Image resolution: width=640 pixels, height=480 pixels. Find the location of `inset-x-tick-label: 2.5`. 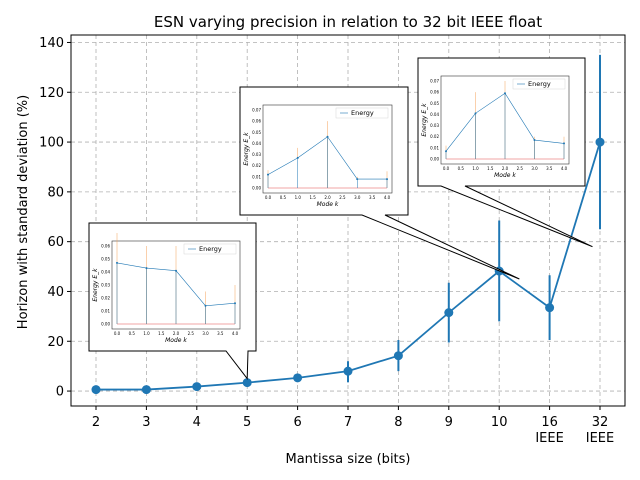

inset-x-tick-label: 2.5 is located at coordinates (342, 197).